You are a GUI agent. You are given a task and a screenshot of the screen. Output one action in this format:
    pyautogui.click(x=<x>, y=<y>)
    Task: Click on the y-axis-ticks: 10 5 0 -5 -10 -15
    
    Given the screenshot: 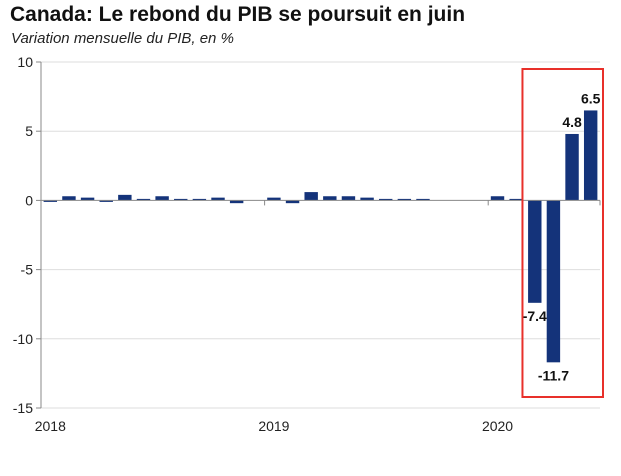 What is the action you would take?
    pyautogui.click(x=27, y=235)
    